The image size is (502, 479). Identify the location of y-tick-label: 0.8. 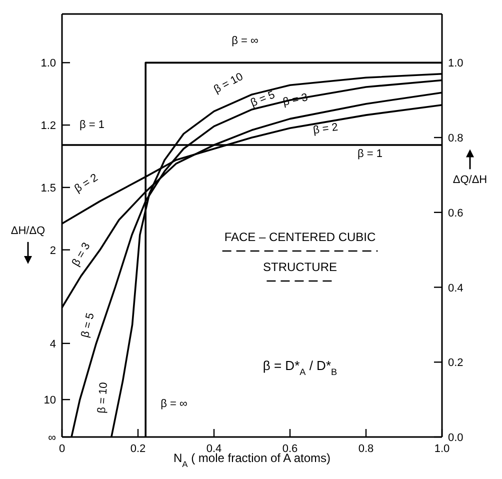
(456, 138).